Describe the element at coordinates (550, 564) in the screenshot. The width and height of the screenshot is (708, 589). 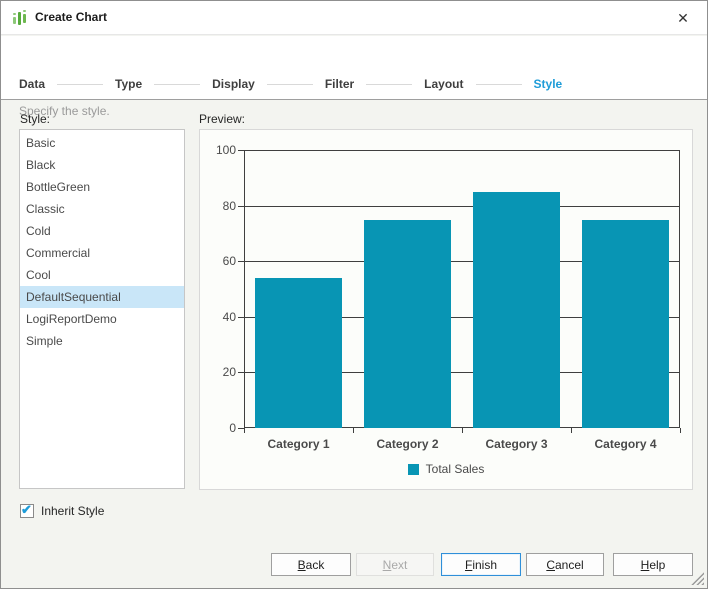
I see `button-mnemonic: C` at that location.